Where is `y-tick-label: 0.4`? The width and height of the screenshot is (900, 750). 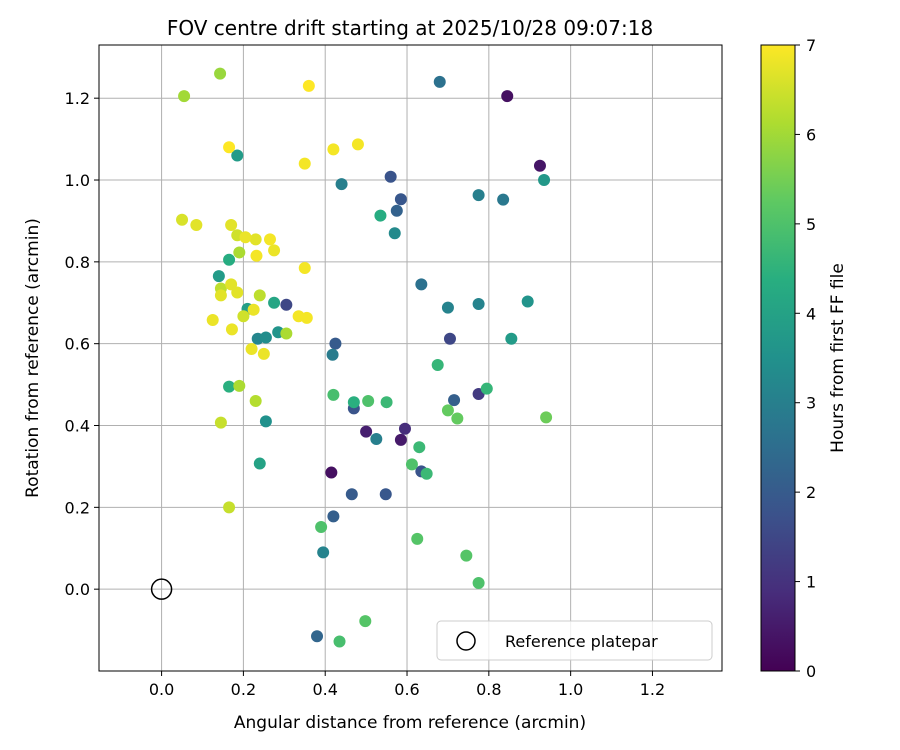 y-tick-label: 0.4 is located at coordinates (77, 426).